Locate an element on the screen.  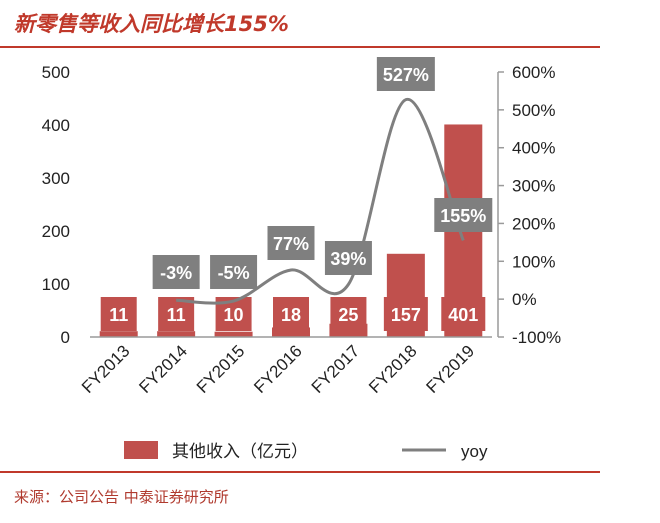
yoy-value-label: 155% is located at coordinates (463, 216).